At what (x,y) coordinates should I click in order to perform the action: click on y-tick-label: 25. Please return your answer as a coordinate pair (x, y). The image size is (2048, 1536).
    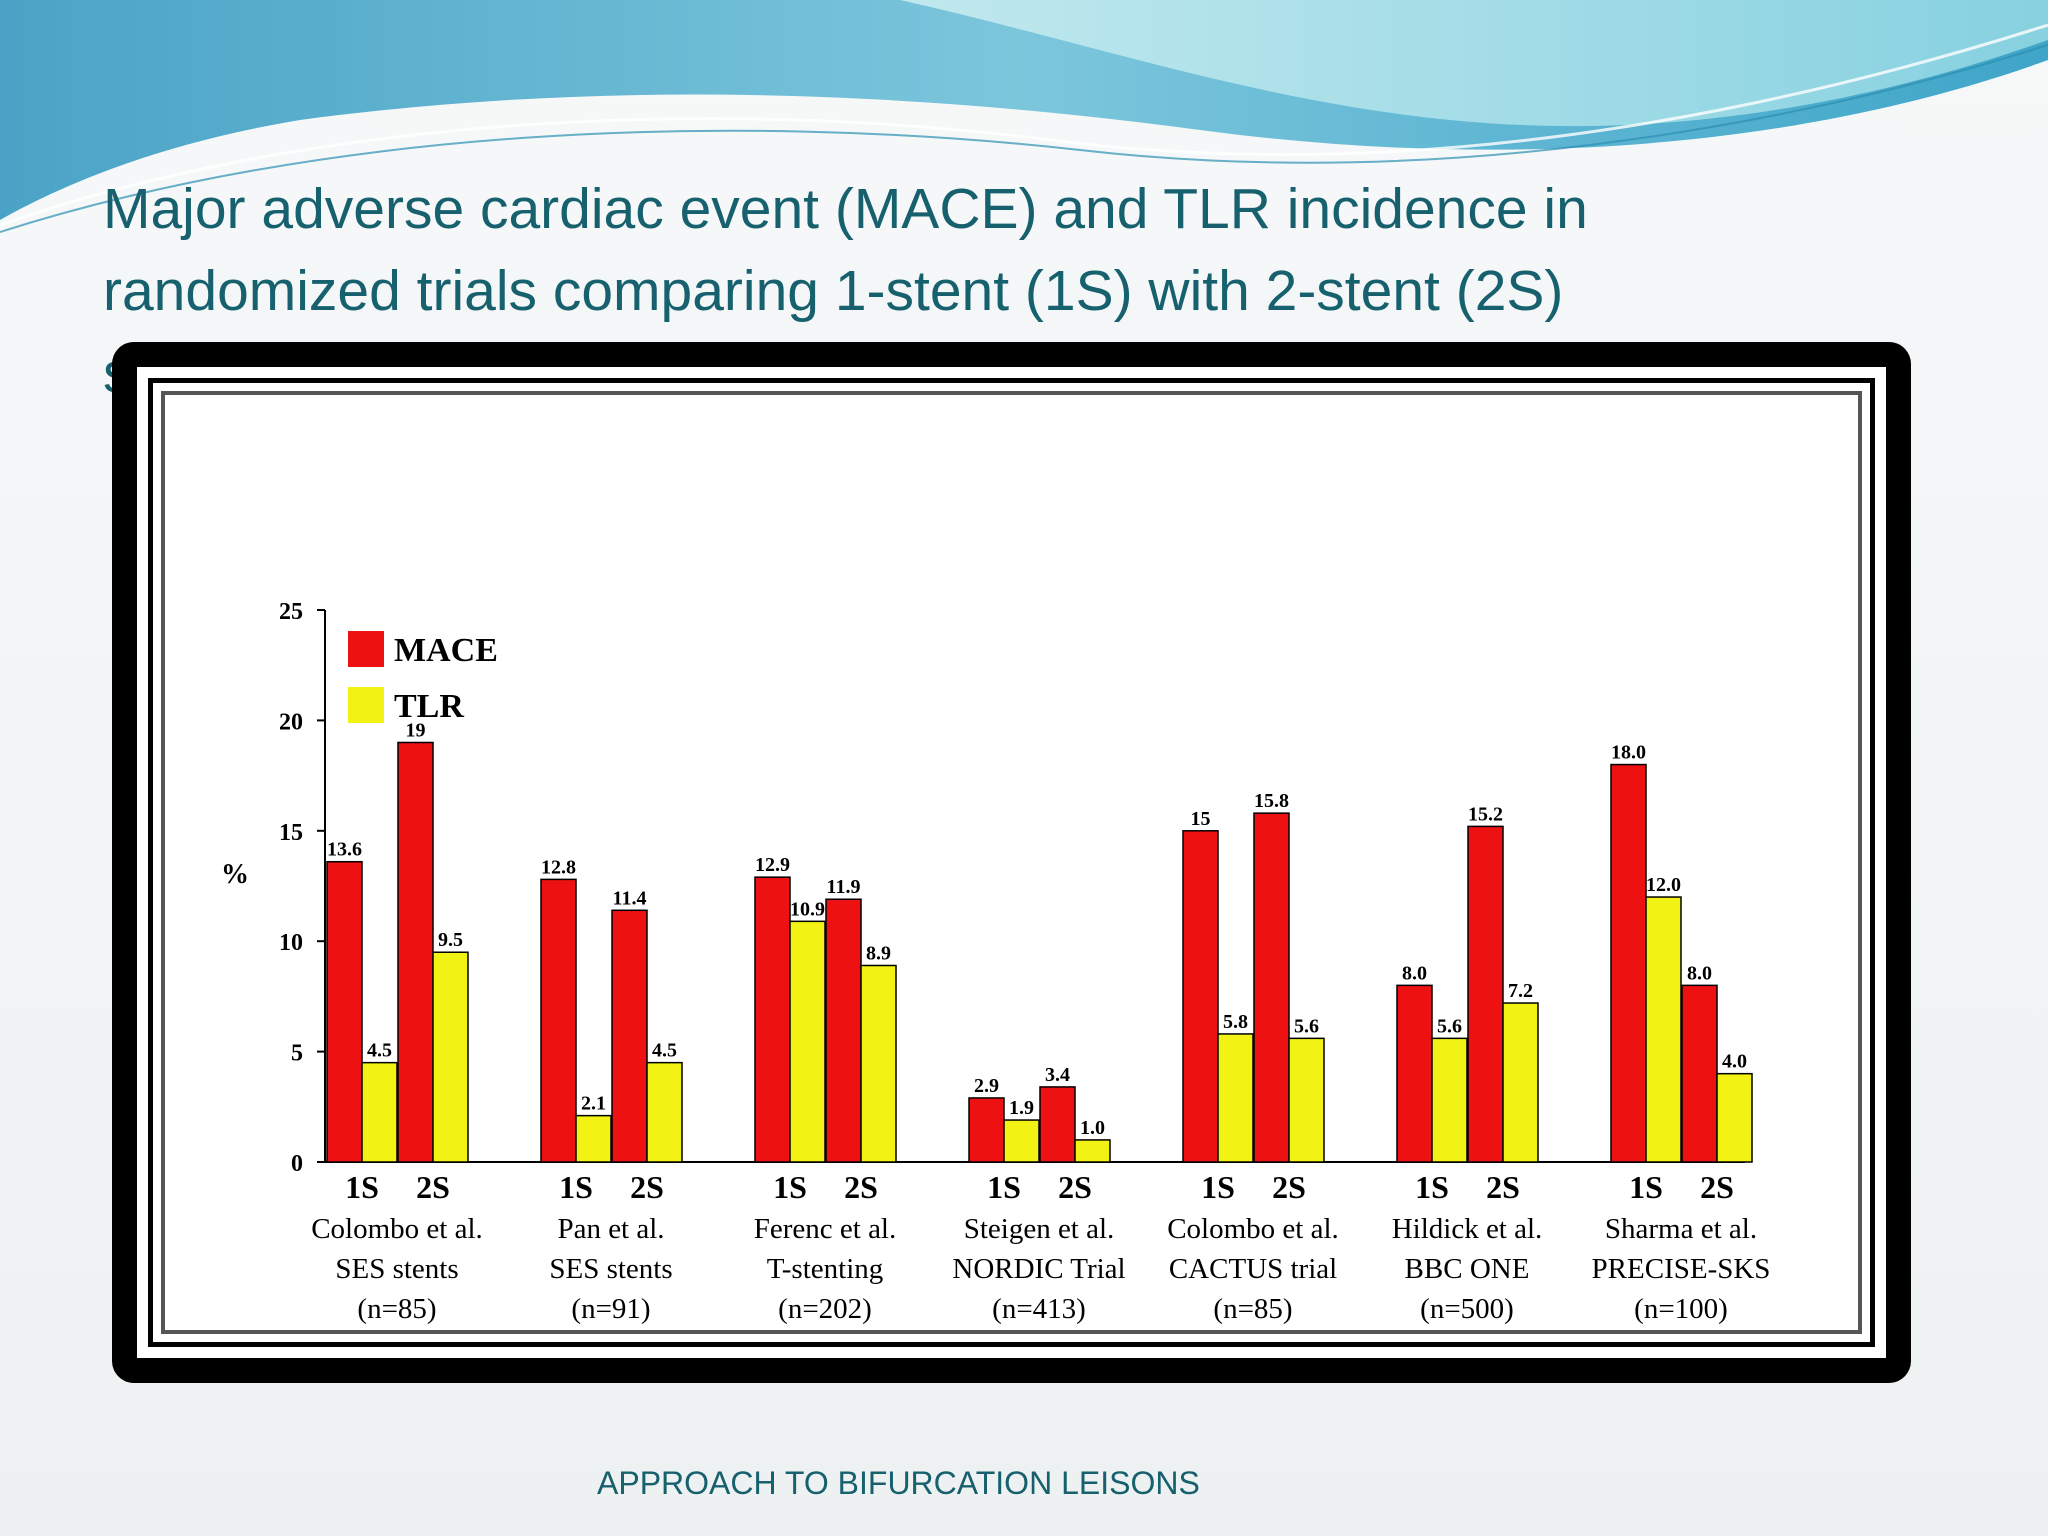
    Looking at the image, I should click on (291, 612).